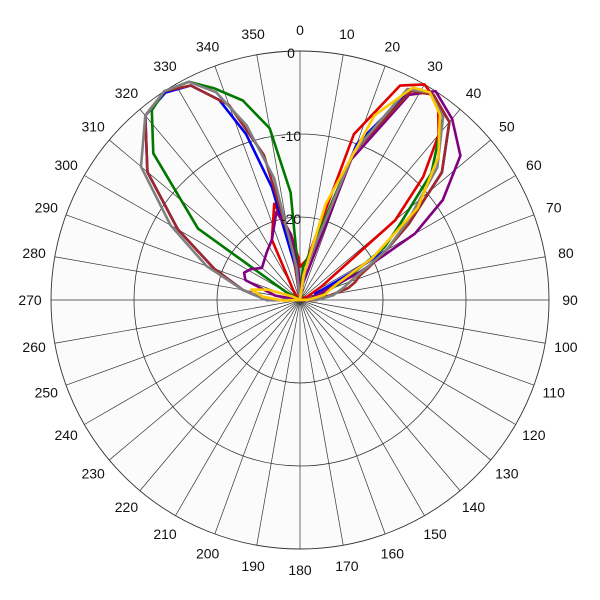 The image size is (600, 600). I want to click on radial-tick-label: 0, so click(291, 53).